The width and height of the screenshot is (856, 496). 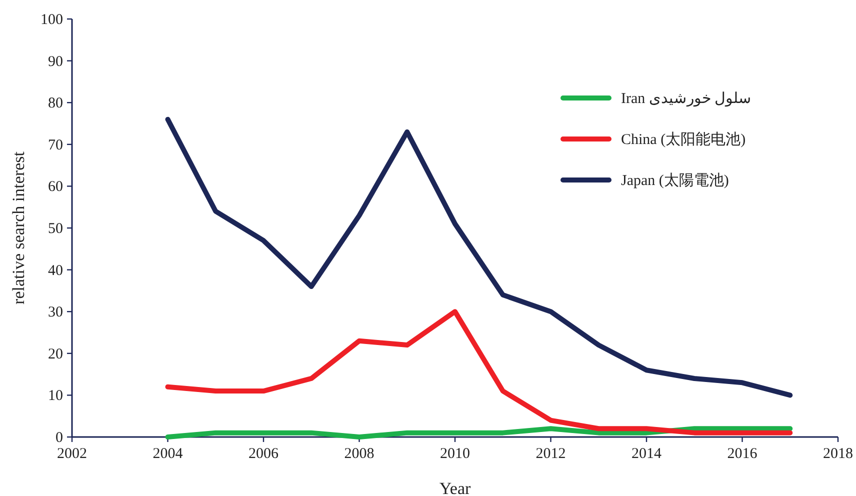 What do you see at coordinates (55, 270) in the screenshot?
I see `y-tick-label: 40` at bounding box center [55, 270].